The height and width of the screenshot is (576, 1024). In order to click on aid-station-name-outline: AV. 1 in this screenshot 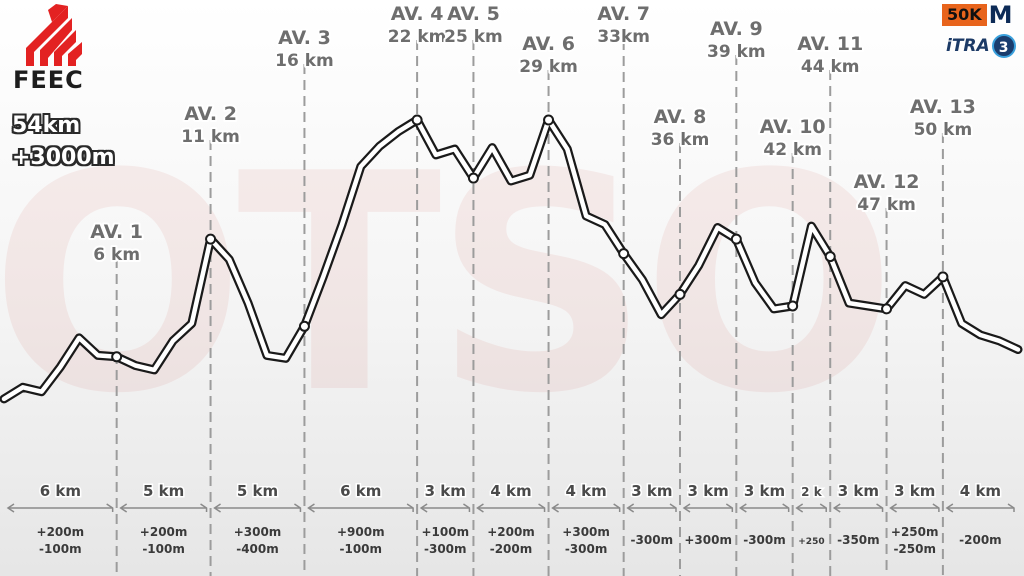, I will do `click(116, 232)`.